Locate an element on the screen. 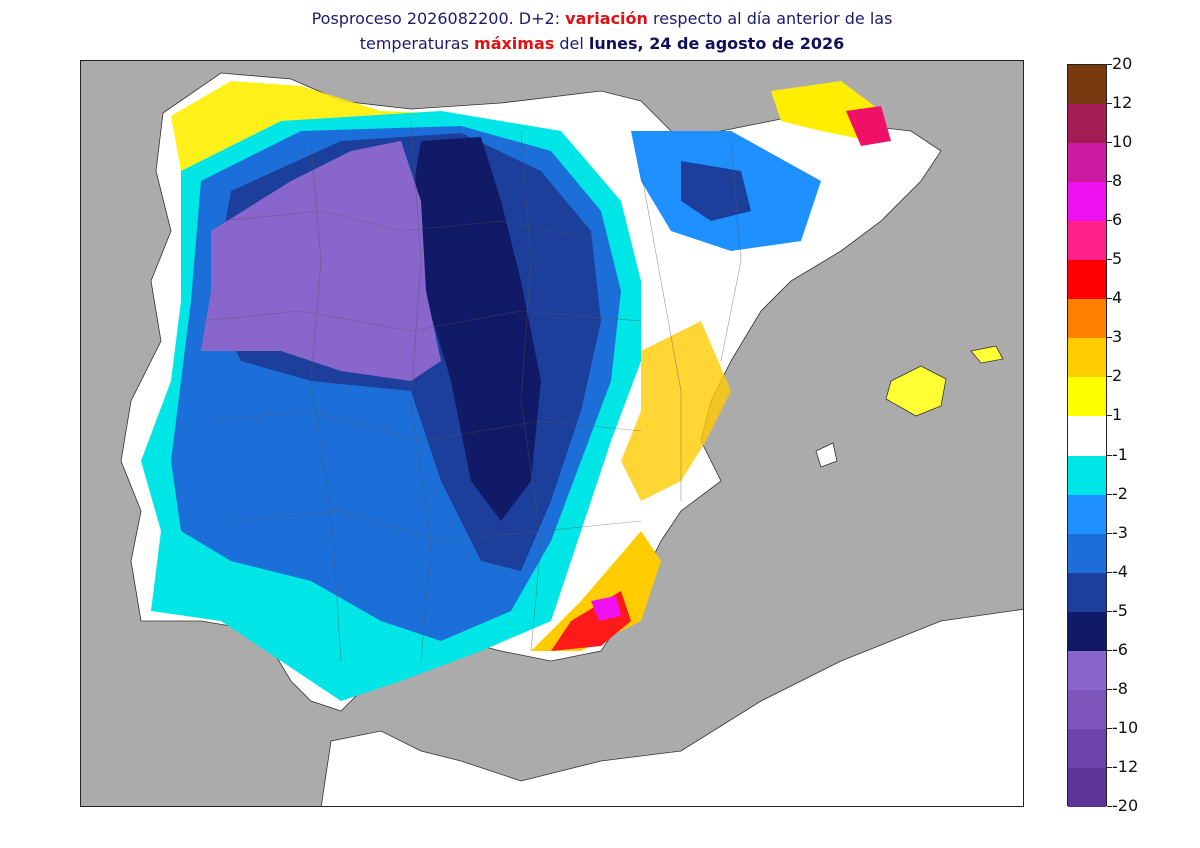  legend-label: 12 is located at coordinates (1122, 103).